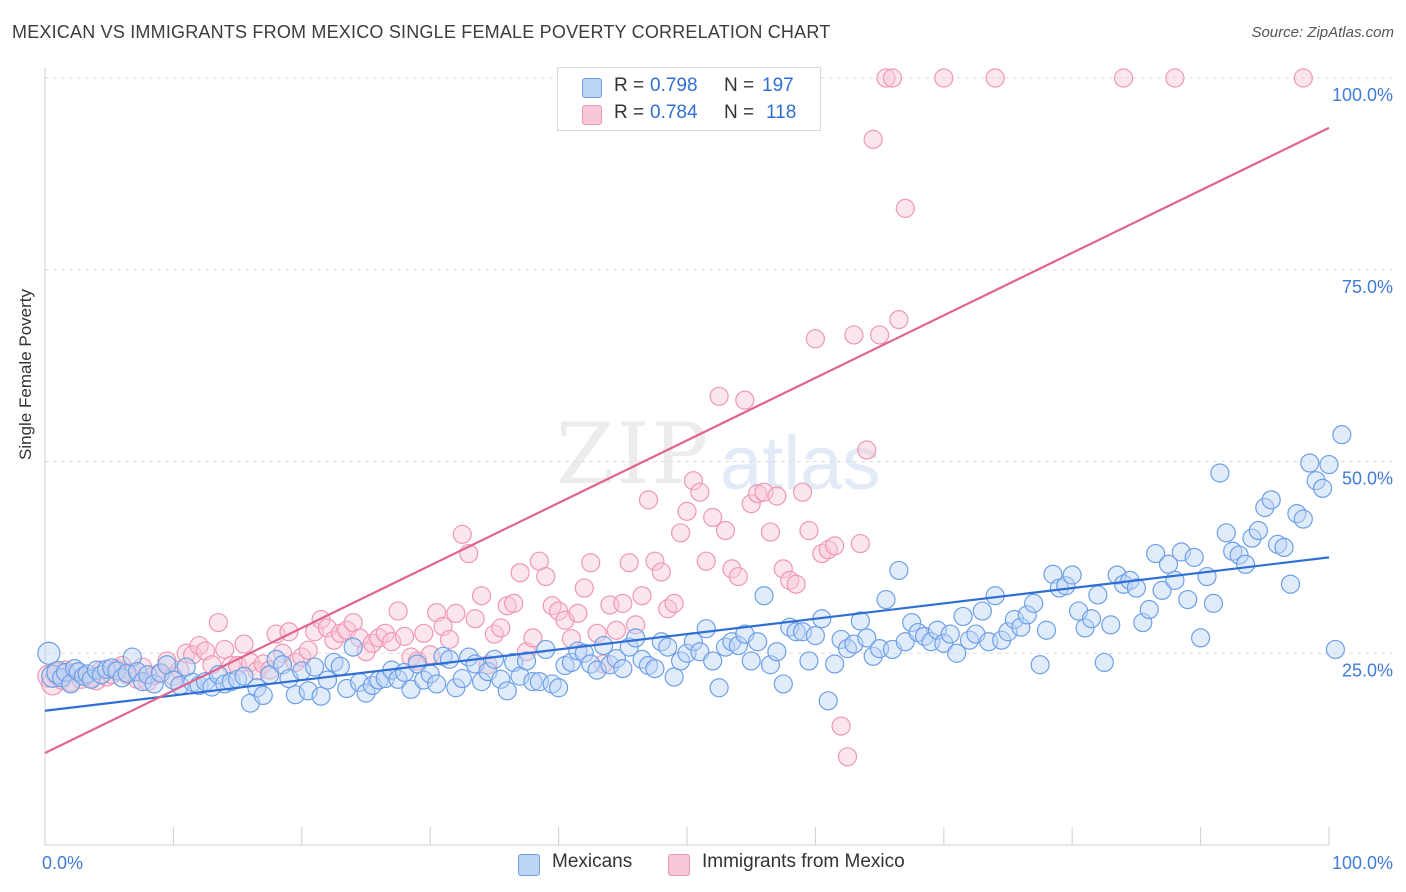 The height and width of the screenshot is (892, 1406). I want to click on legend-r-label: R =, so click(629, 85).